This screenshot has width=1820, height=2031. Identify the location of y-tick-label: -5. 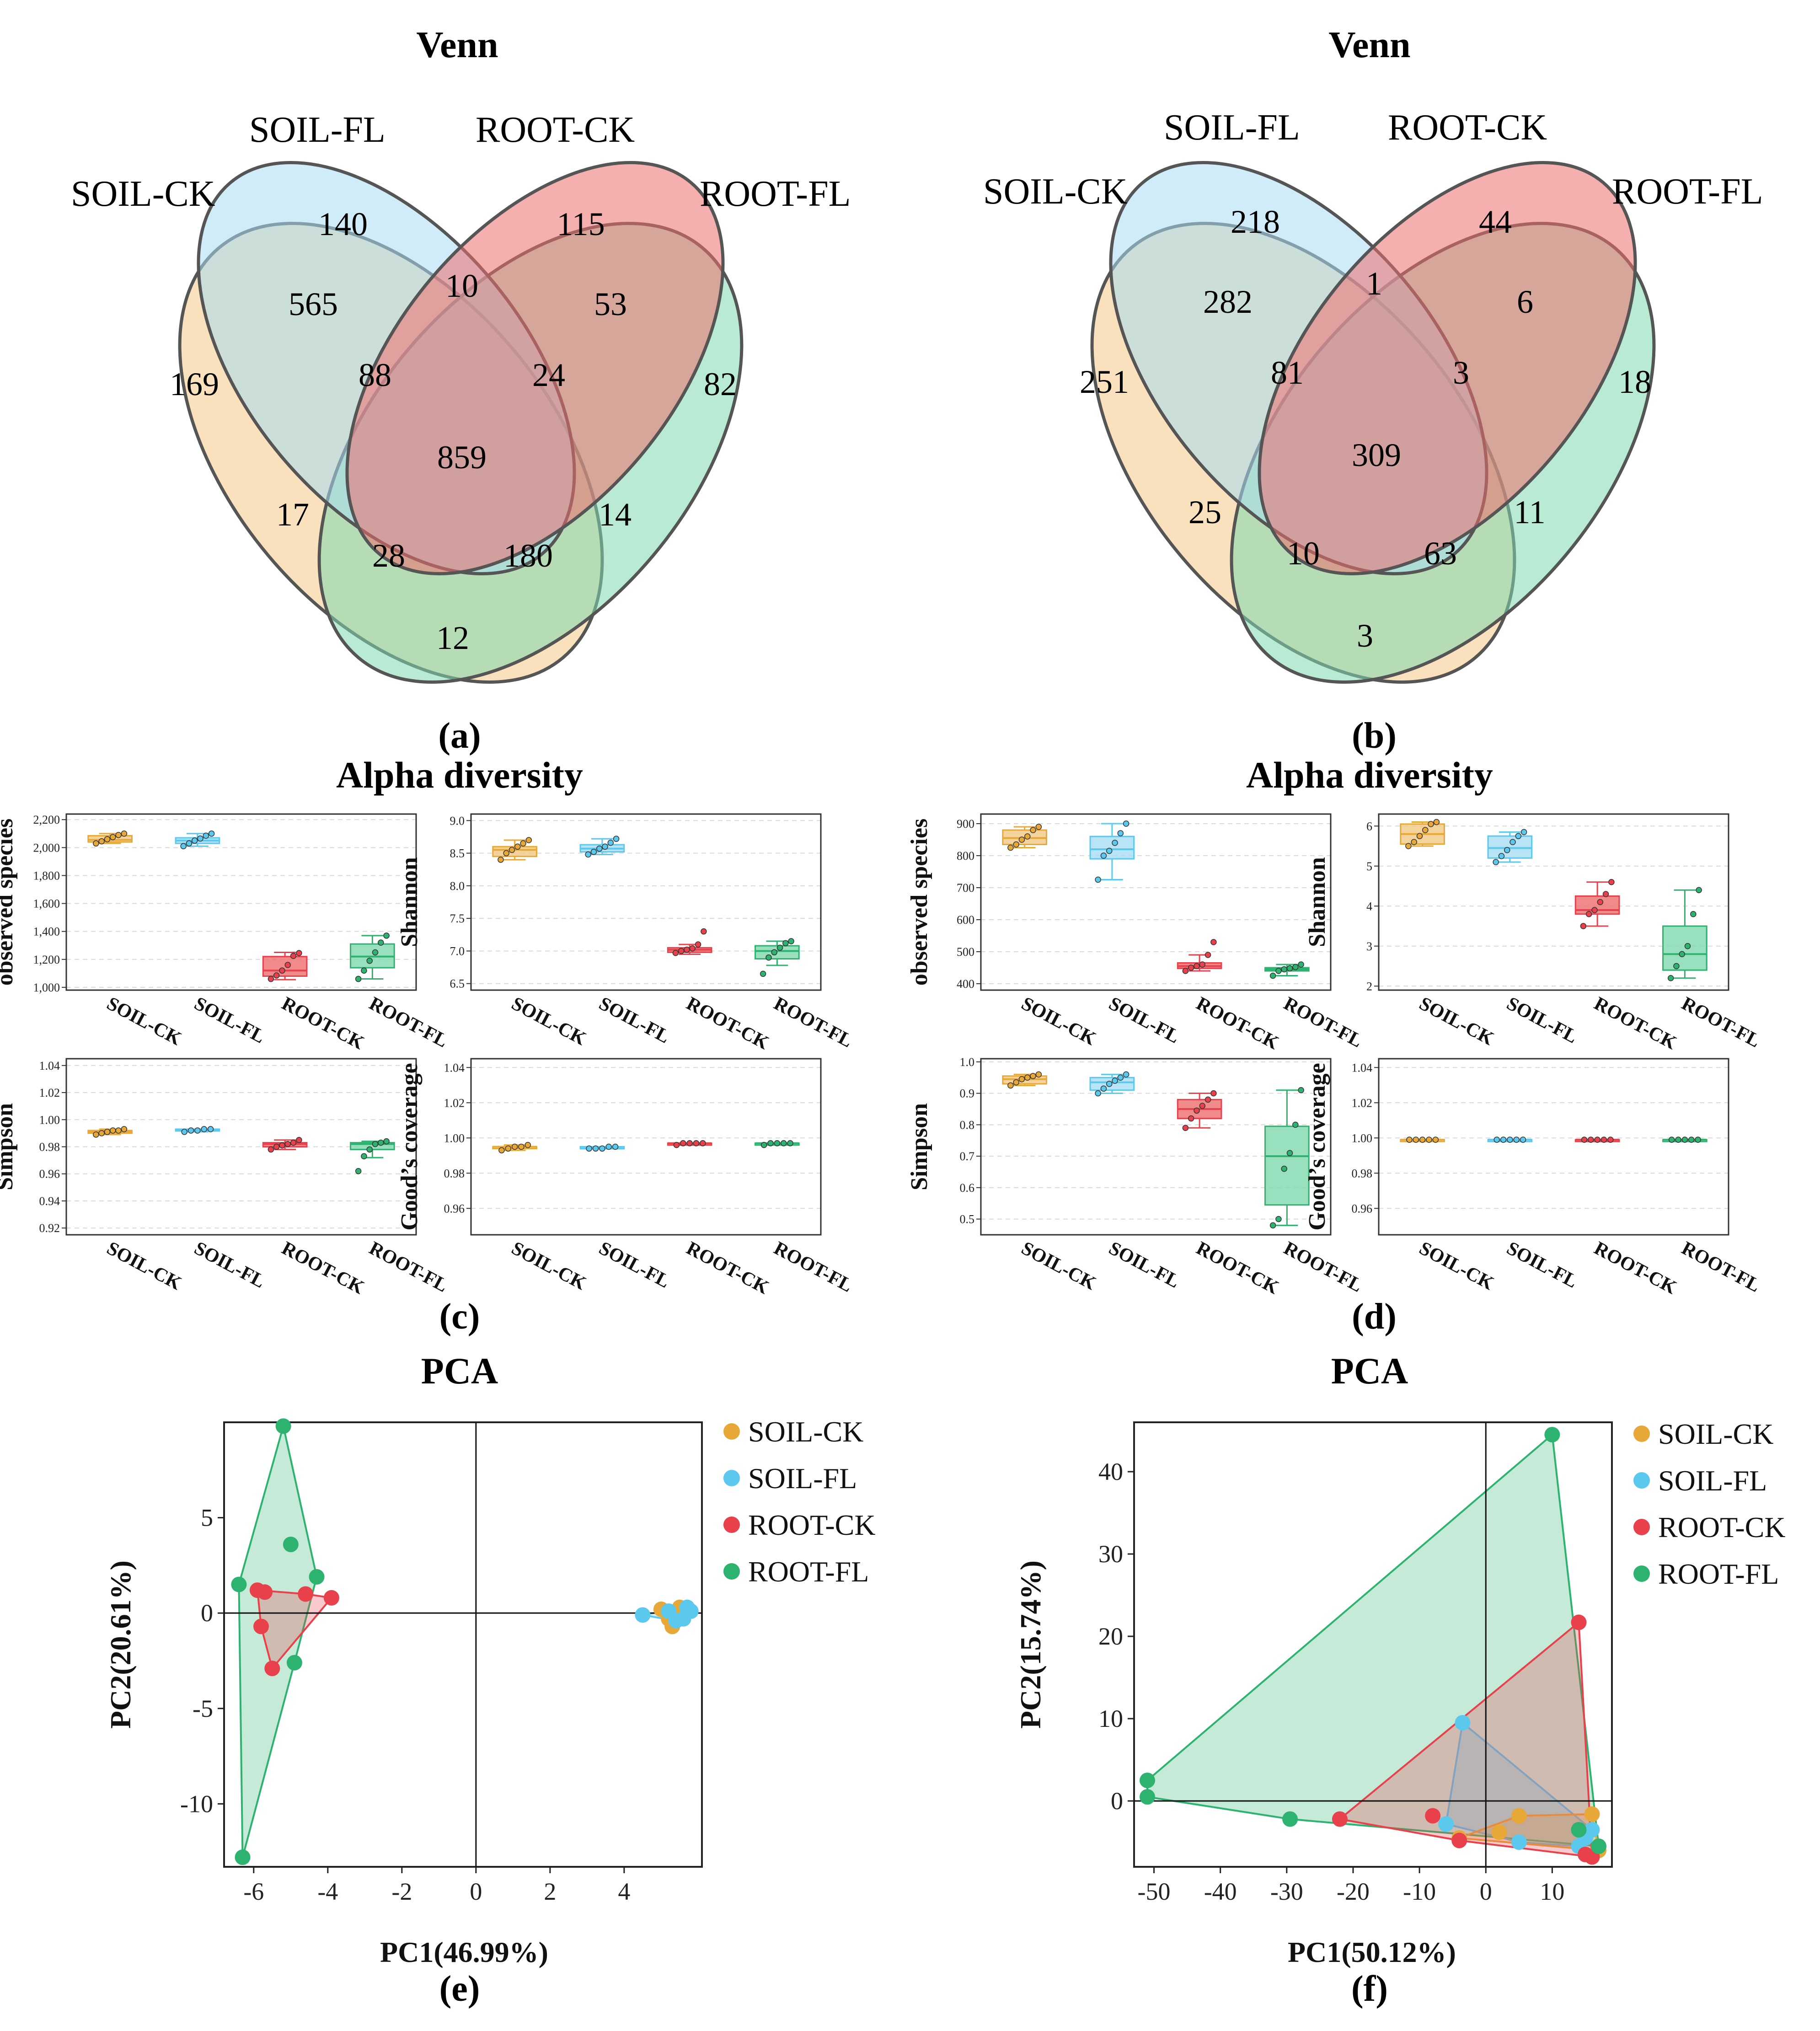
(203, 1708).